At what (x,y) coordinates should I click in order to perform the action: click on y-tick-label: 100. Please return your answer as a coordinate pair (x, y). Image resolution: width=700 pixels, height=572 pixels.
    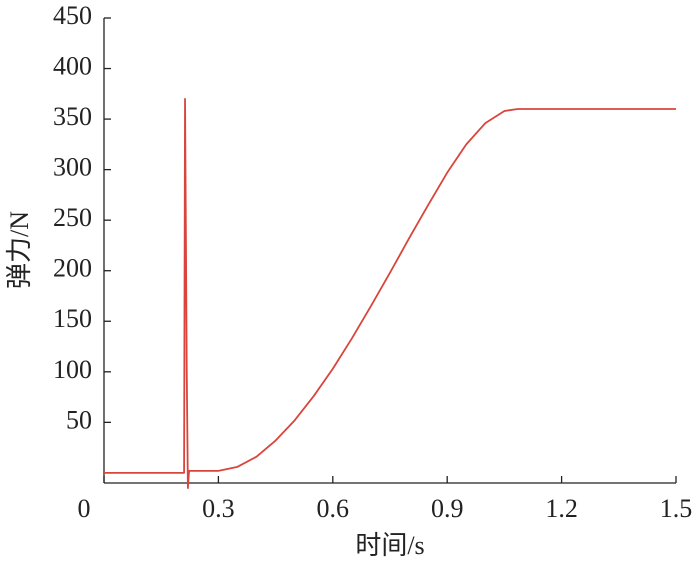
    Looking at the image, I should click on (72, 369).